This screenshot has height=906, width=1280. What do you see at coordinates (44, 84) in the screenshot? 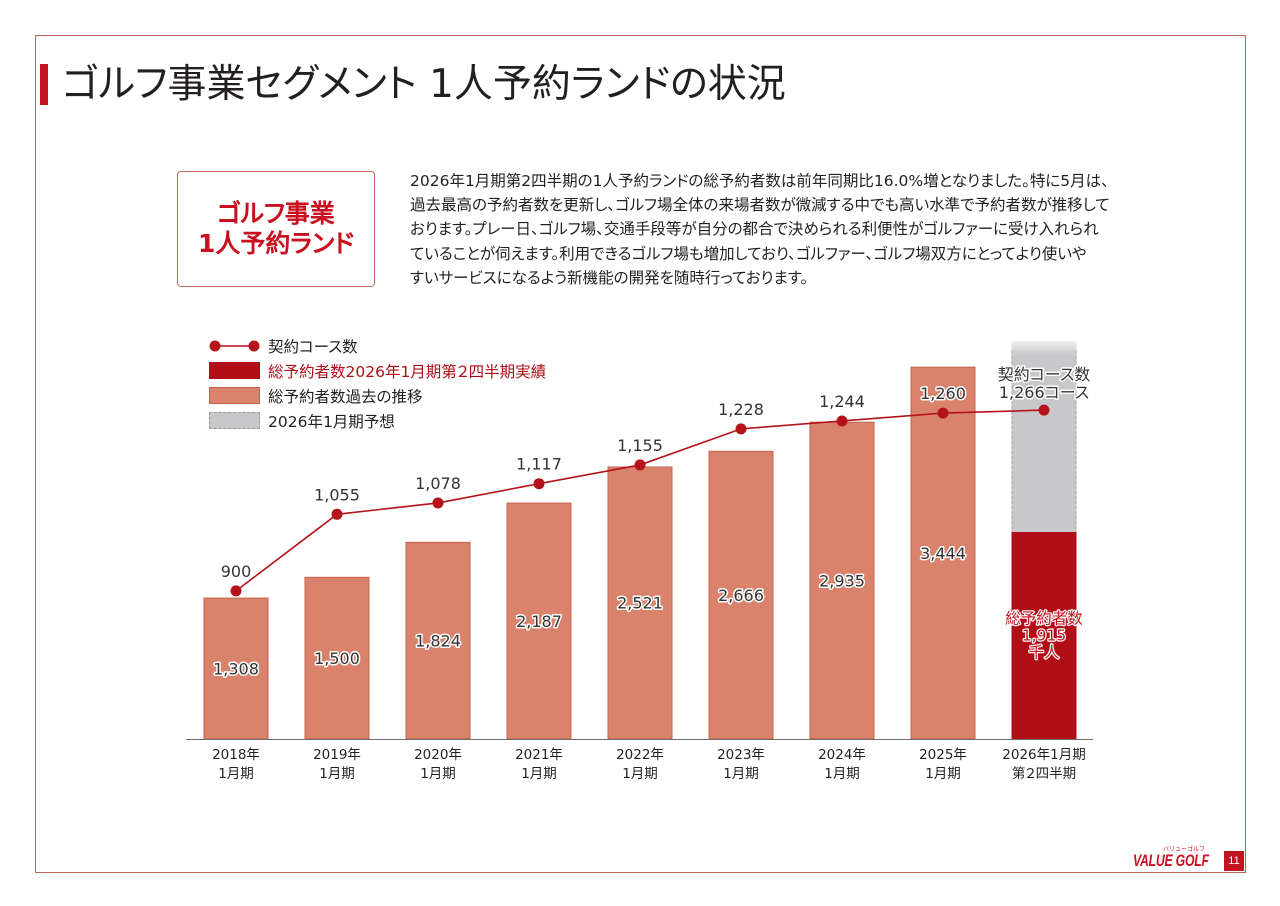
I see `title-accent-bar` at bounding box center [44, 84].